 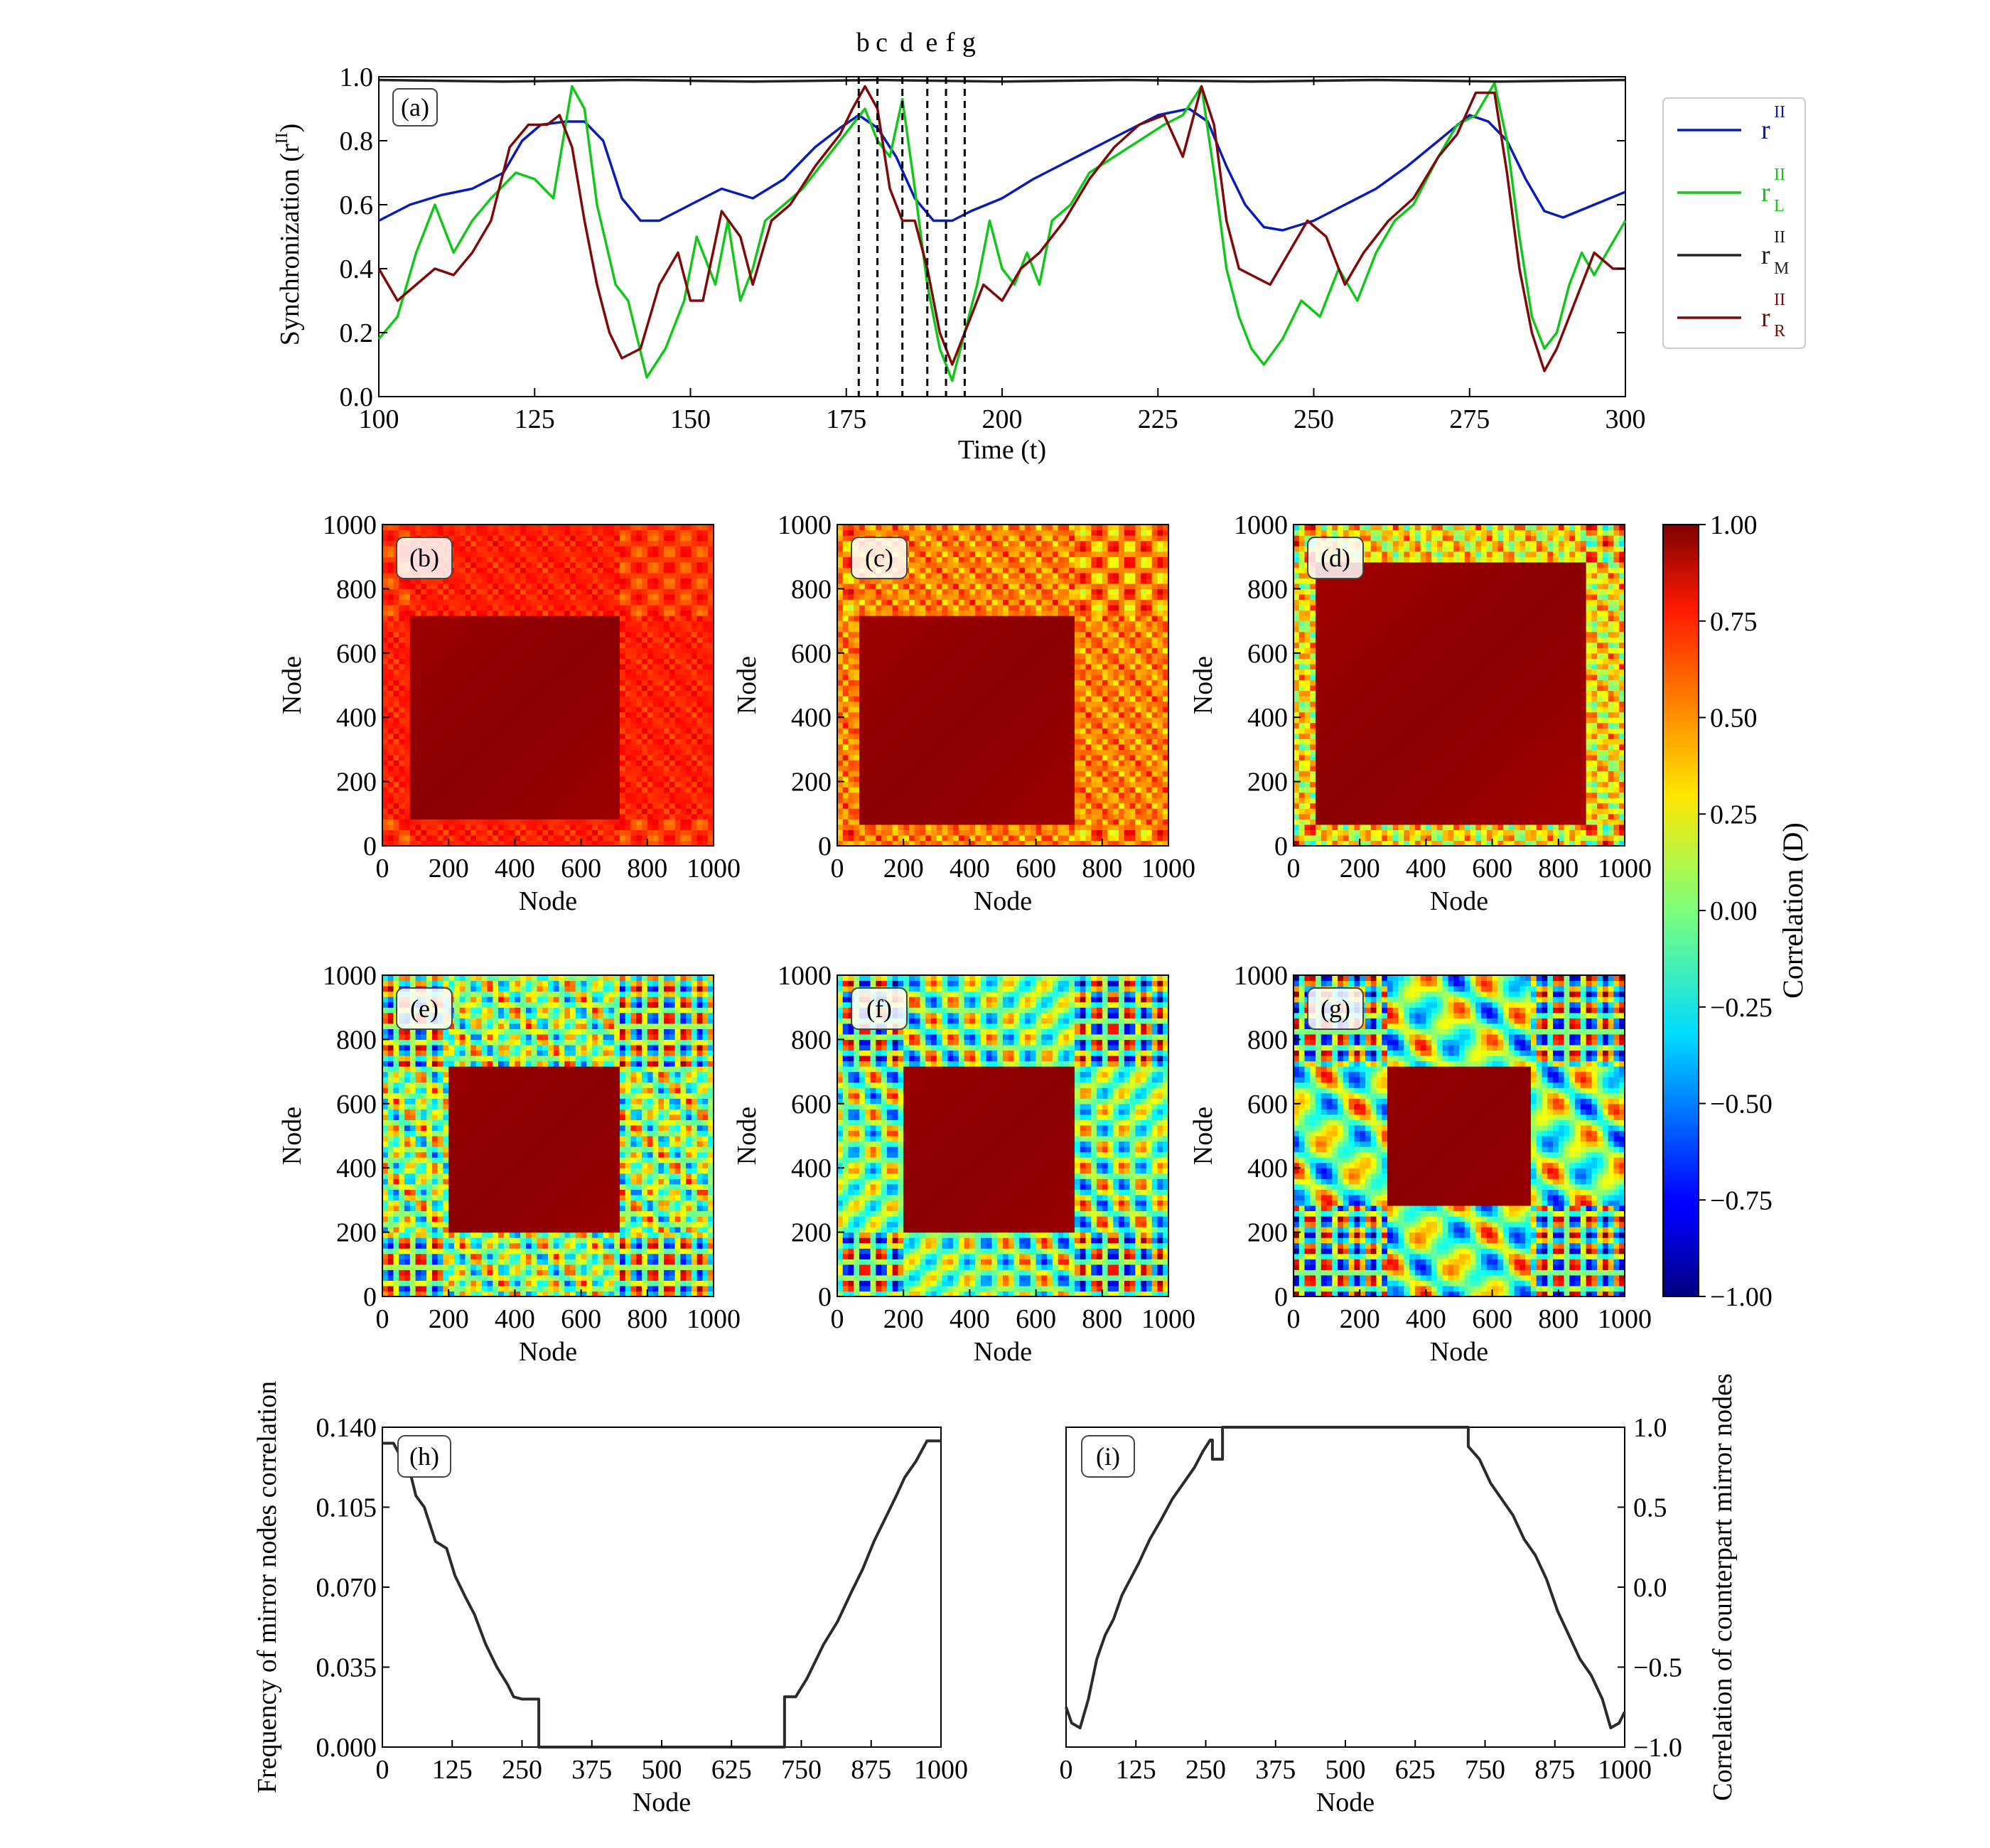 I want to click on x-tick-label-a: 275, so click(x=1470, y=419).